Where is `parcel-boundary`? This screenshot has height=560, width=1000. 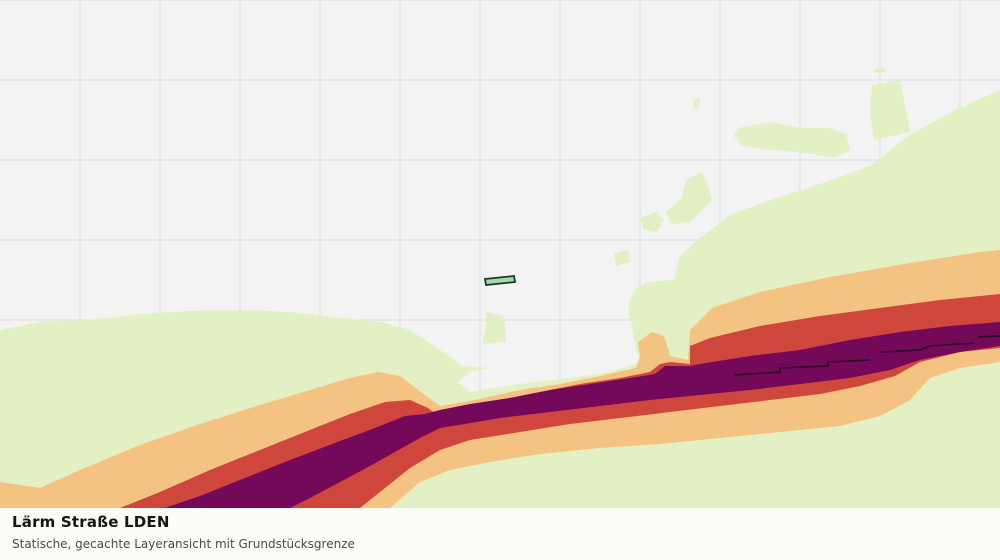 parcel-boundary is located at coordinates (500, 280).